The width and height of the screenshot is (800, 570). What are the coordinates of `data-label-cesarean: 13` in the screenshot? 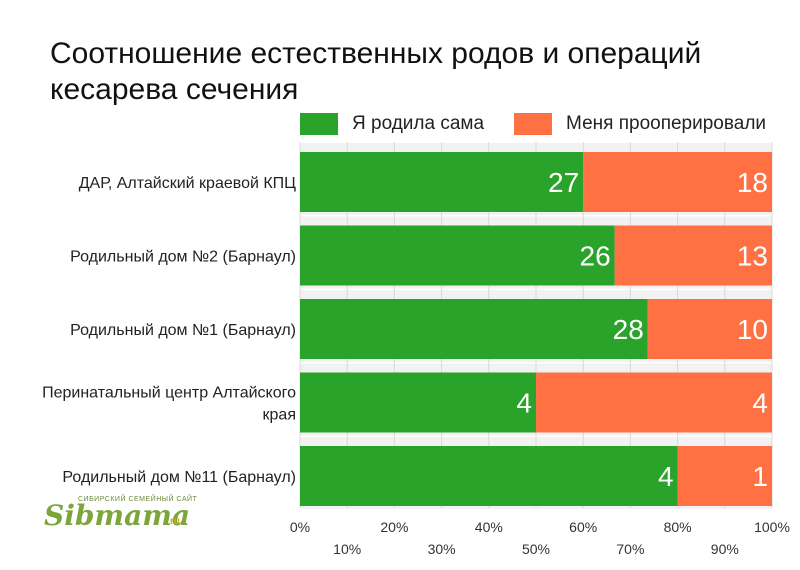 It's located at (752, 256).